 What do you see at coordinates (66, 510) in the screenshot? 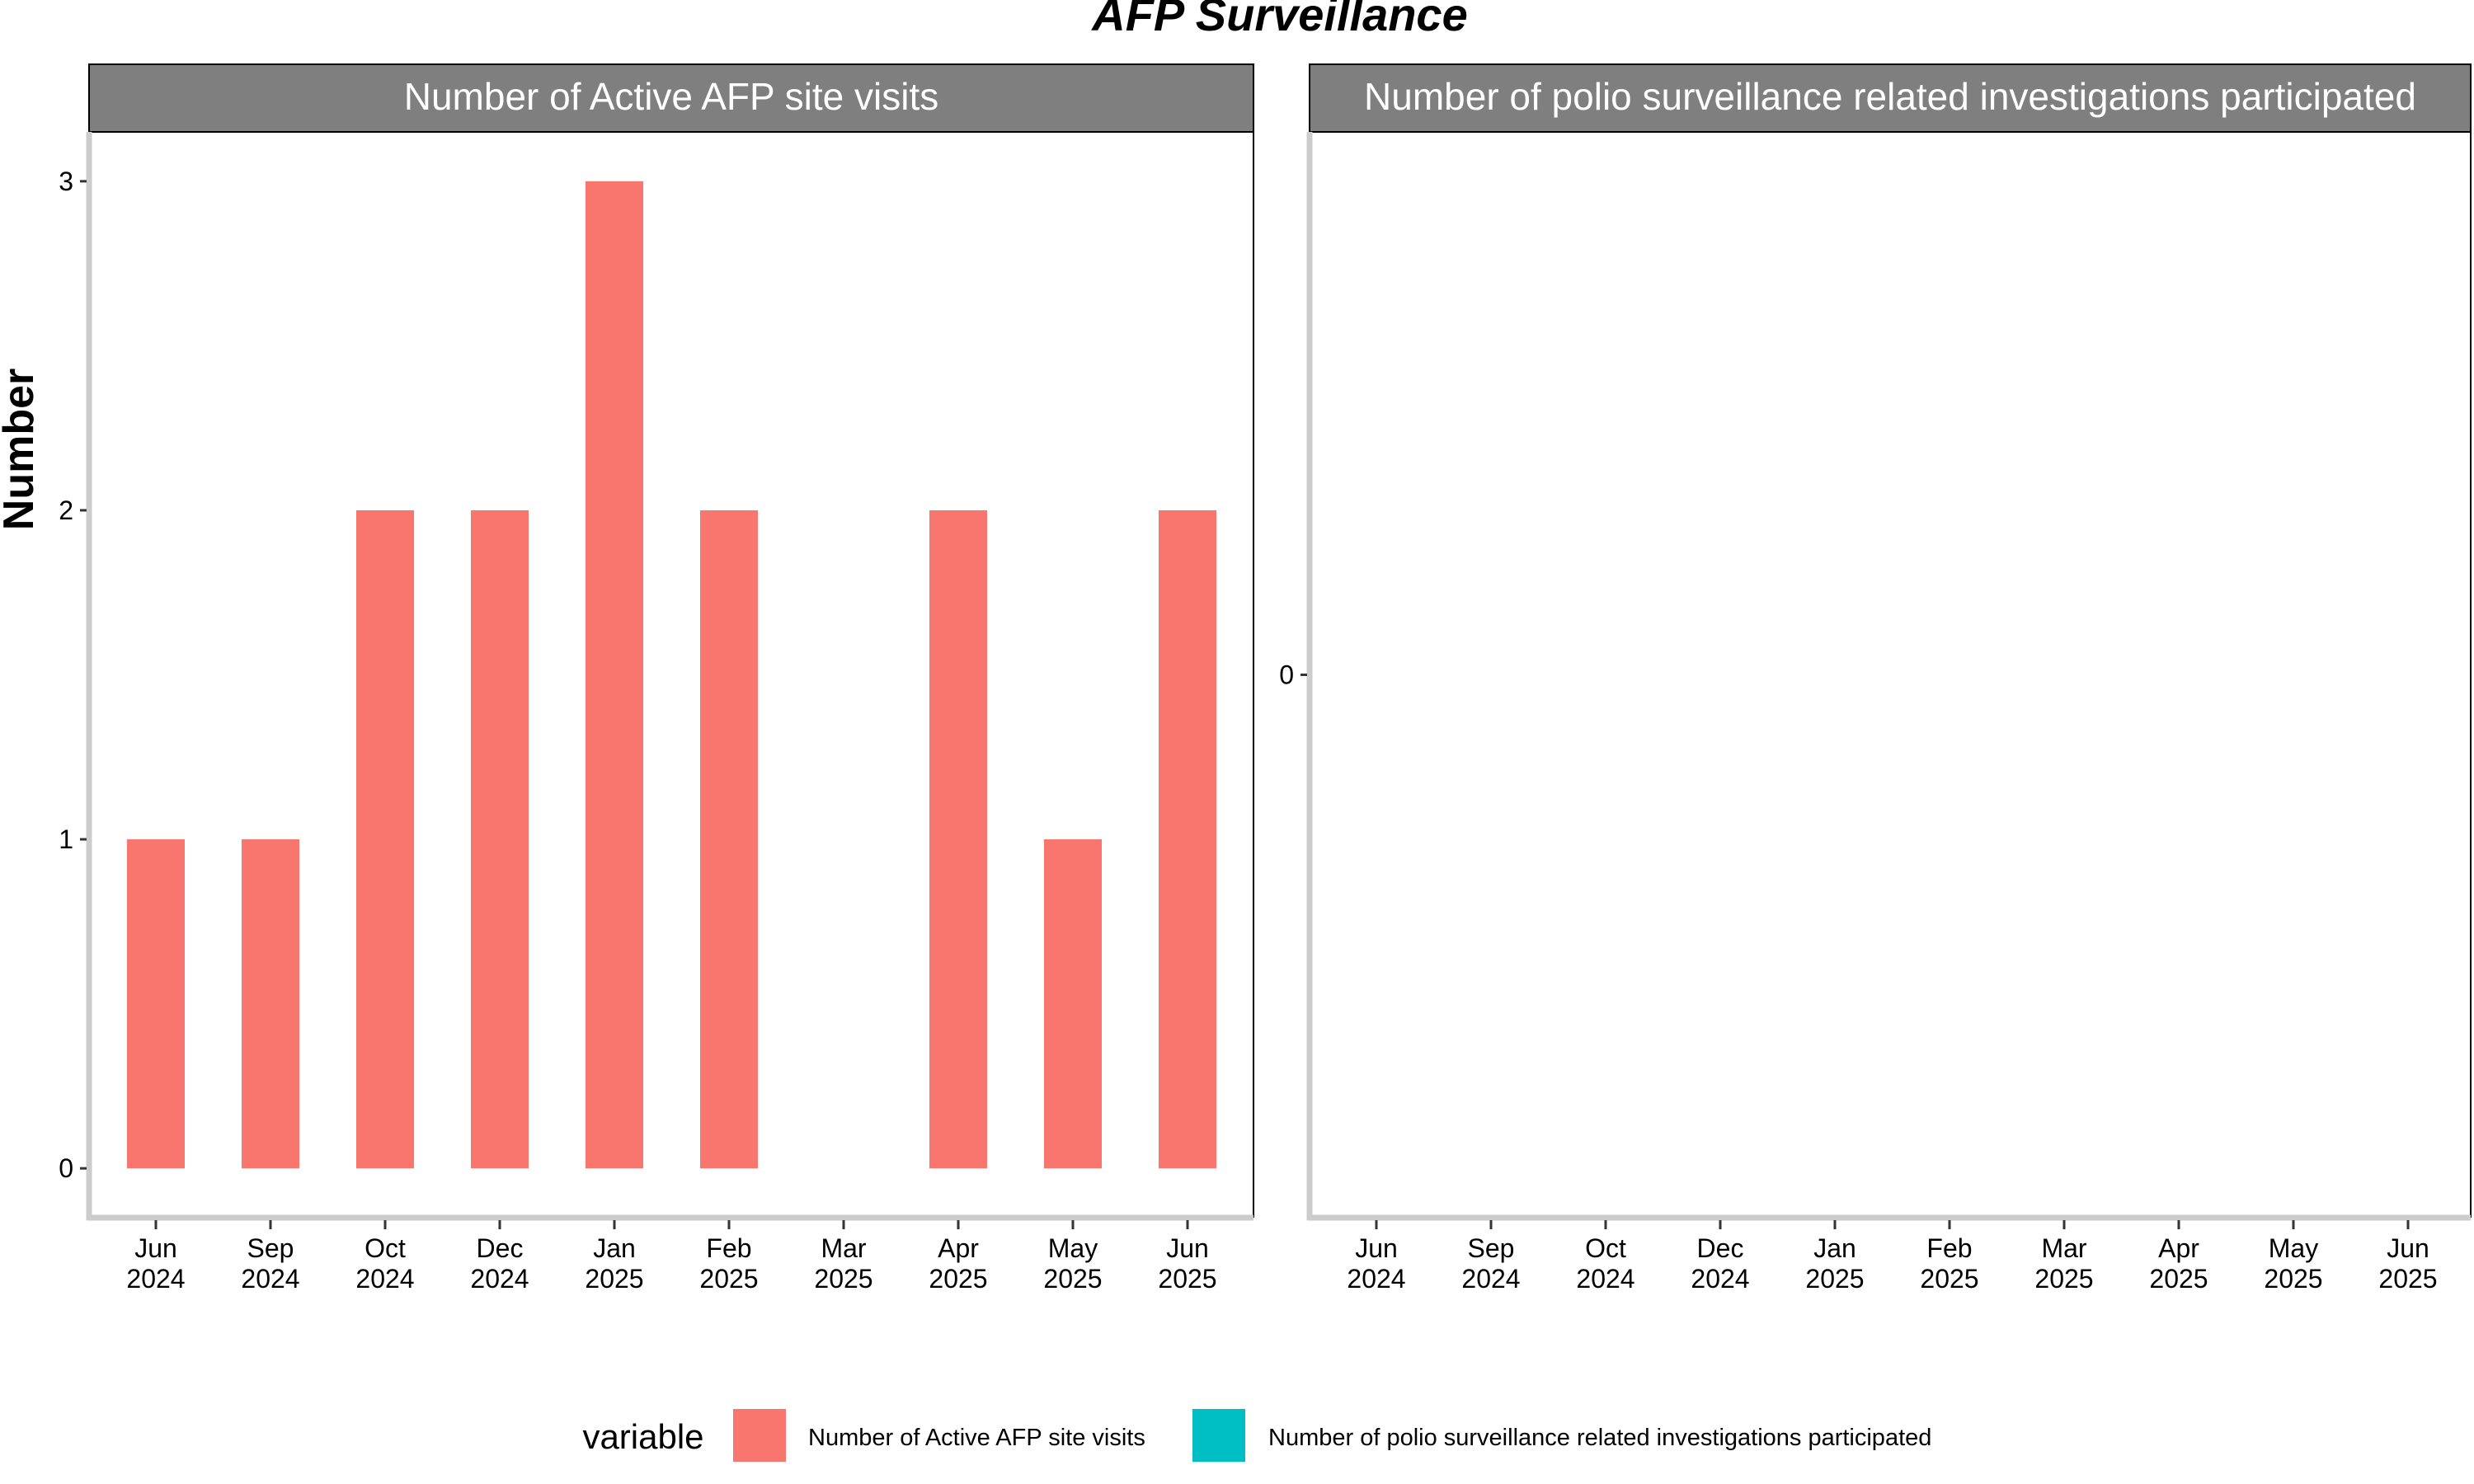
I see `y-tick-label: 2` at bounding box center [66, 510].